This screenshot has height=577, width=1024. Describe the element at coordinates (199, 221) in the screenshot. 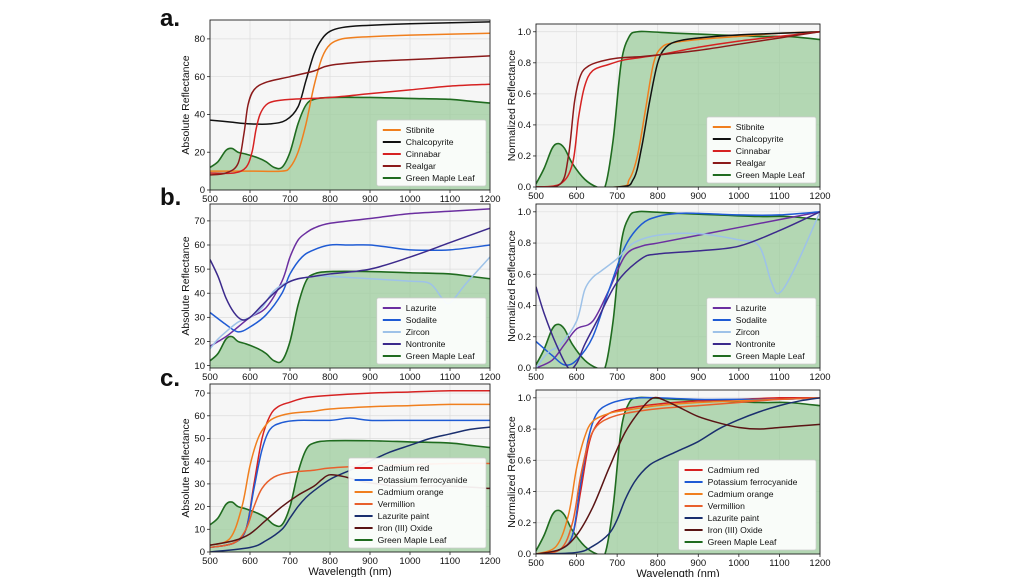

I see `y-tick-label: 70` at that location.